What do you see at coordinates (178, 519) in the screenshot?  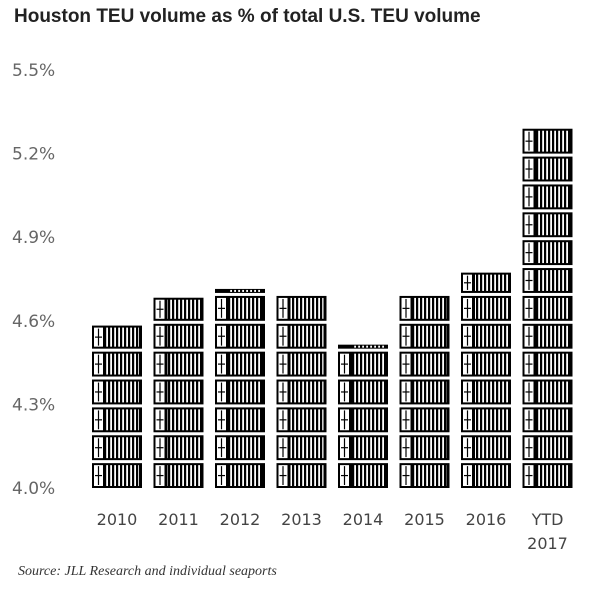 I see `x-tick-label: 2011` at bounding box center [178, 519].